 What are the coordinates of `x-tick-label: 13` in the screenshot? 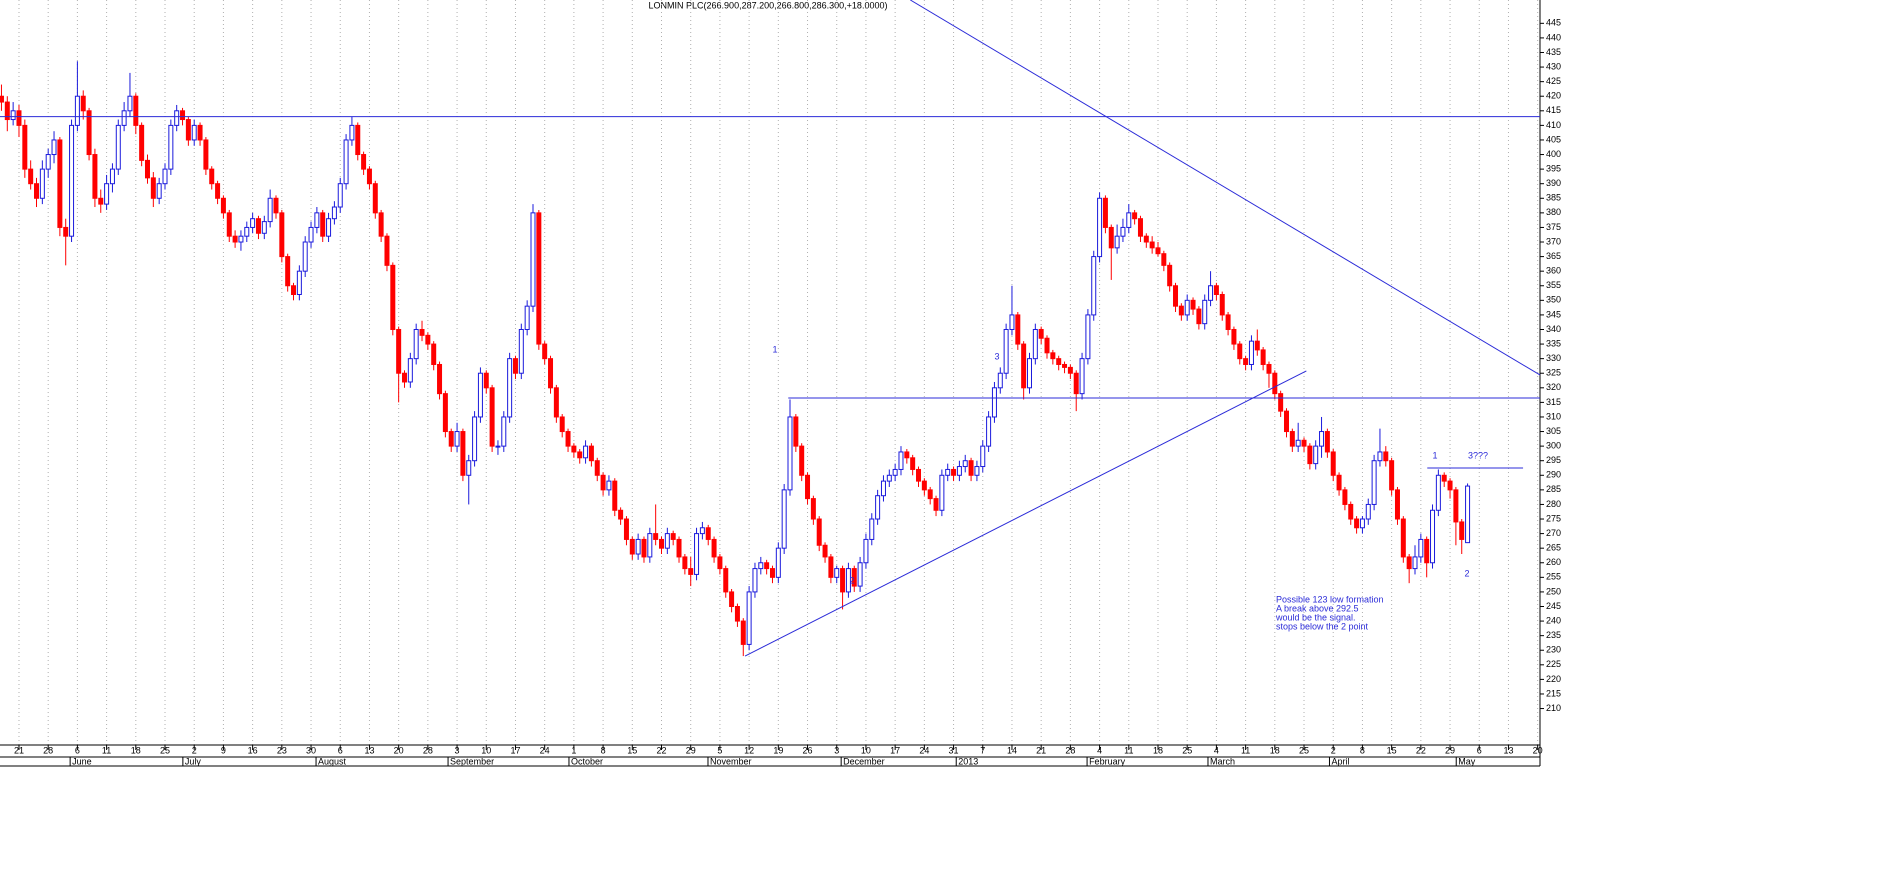 It's located at (1508, 750).